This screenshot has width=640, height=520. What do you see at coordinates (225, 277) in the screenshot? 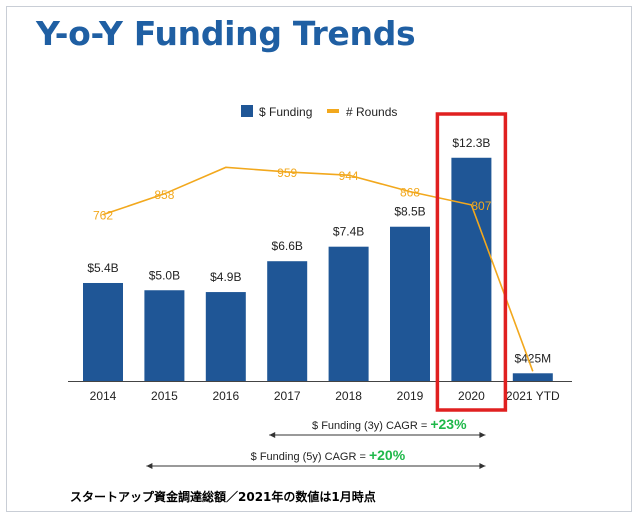
I see `bar-label-2016: $4.9B` at bounding box center [225, 277].